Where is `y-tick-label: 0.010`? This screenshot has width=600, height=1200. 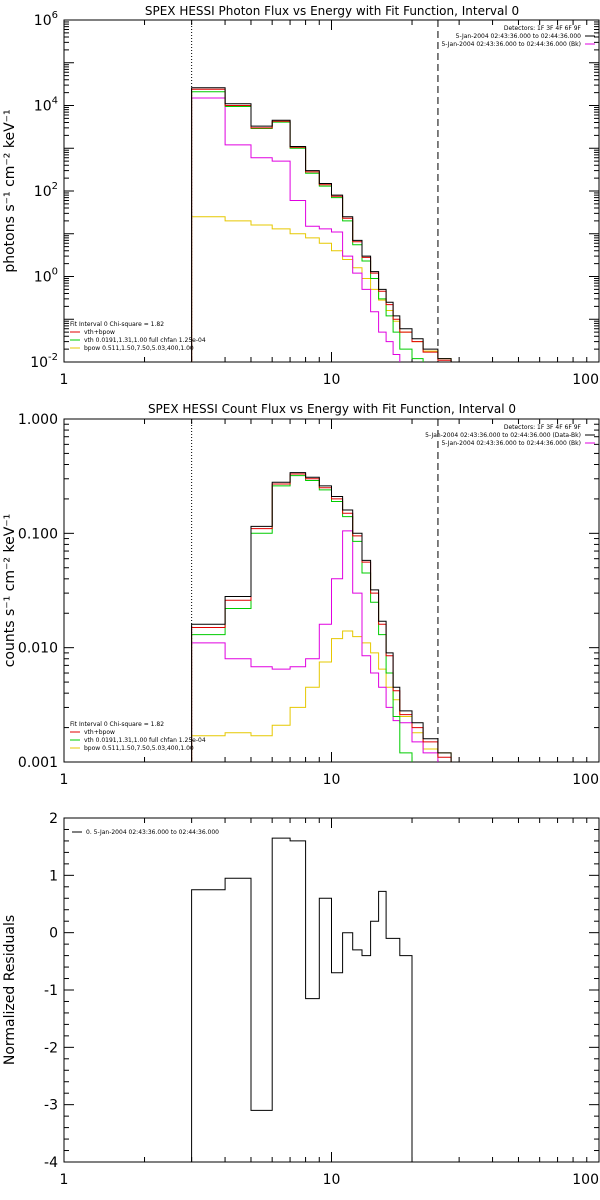
y-tick-label: 0.010 is located at coordinates (38, 649).